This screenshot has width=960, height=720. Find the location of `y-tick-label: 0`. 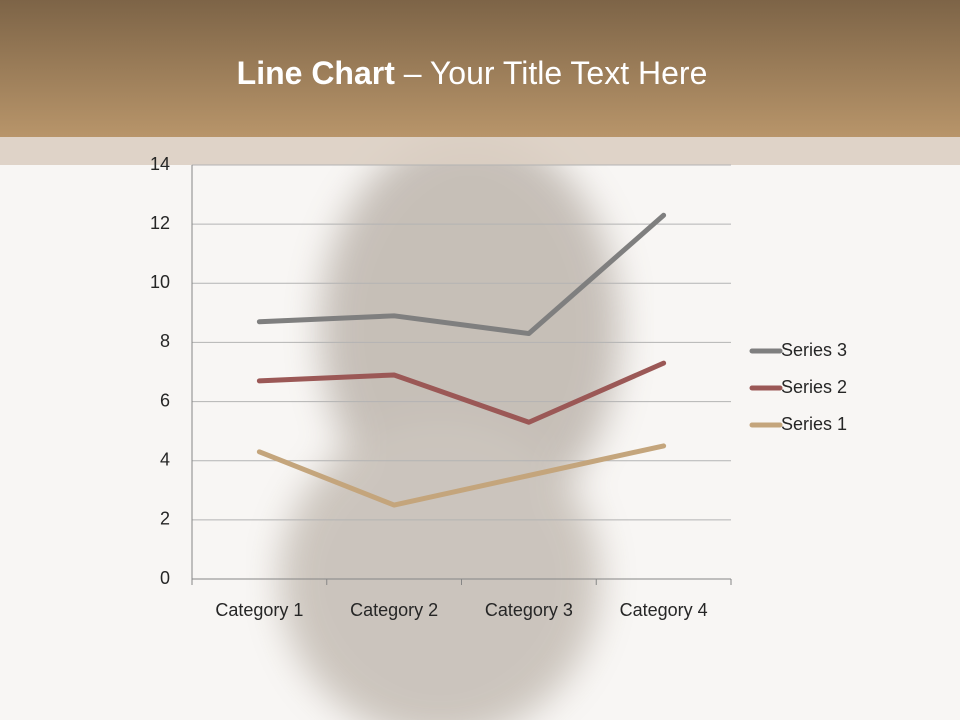

y-tick-label: 0 is located at coordinates (165, 578).